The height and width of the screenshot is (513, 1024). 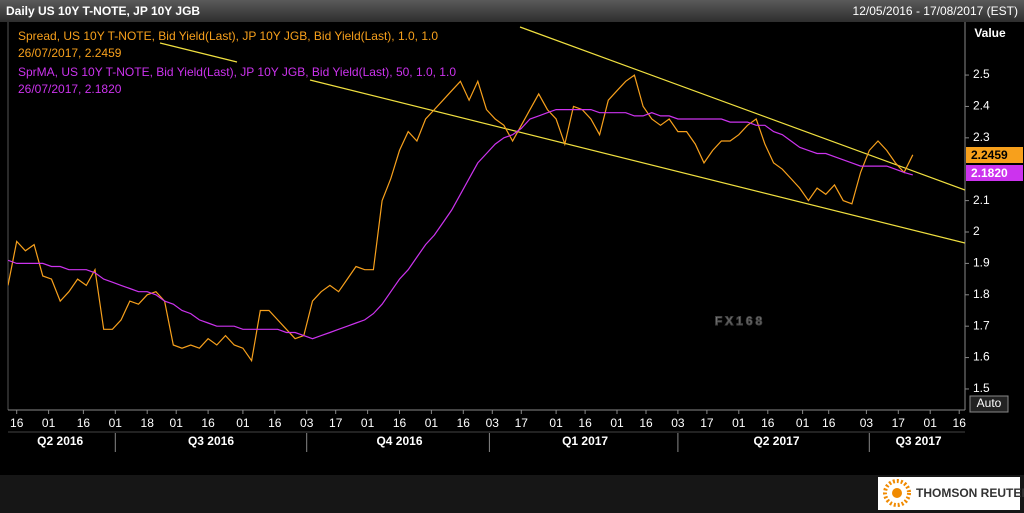 What do you see at coordinates (512, 11) in the screenshot?
I see `header-bar` at bounding box center [512, 11].